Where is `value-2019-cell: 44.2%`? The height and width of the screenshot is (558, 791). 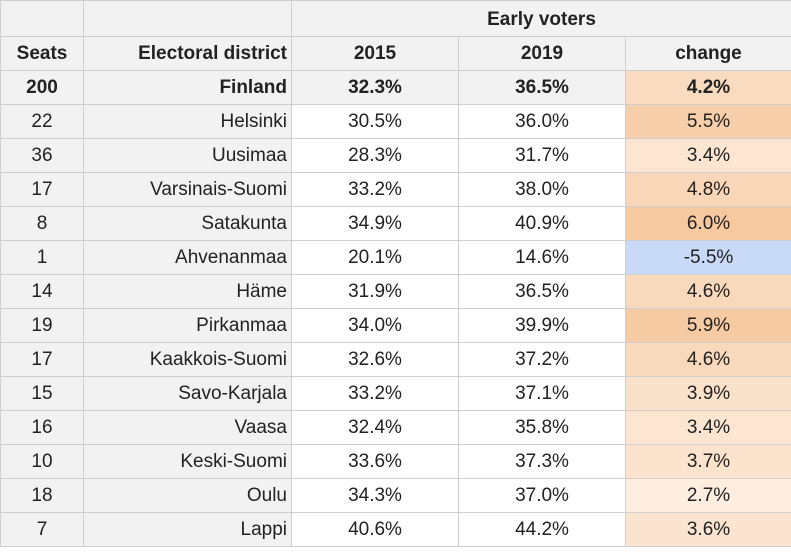 value-2019-cell: 44.2% is located at coordinates (542, 529).